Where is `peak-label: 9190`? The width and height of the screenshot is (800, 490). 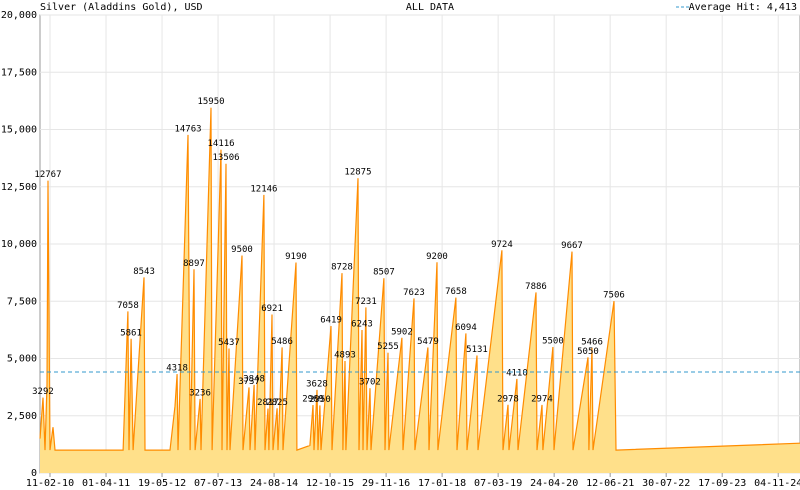
peak-label: 9190 is located at coordinates (296, 257).